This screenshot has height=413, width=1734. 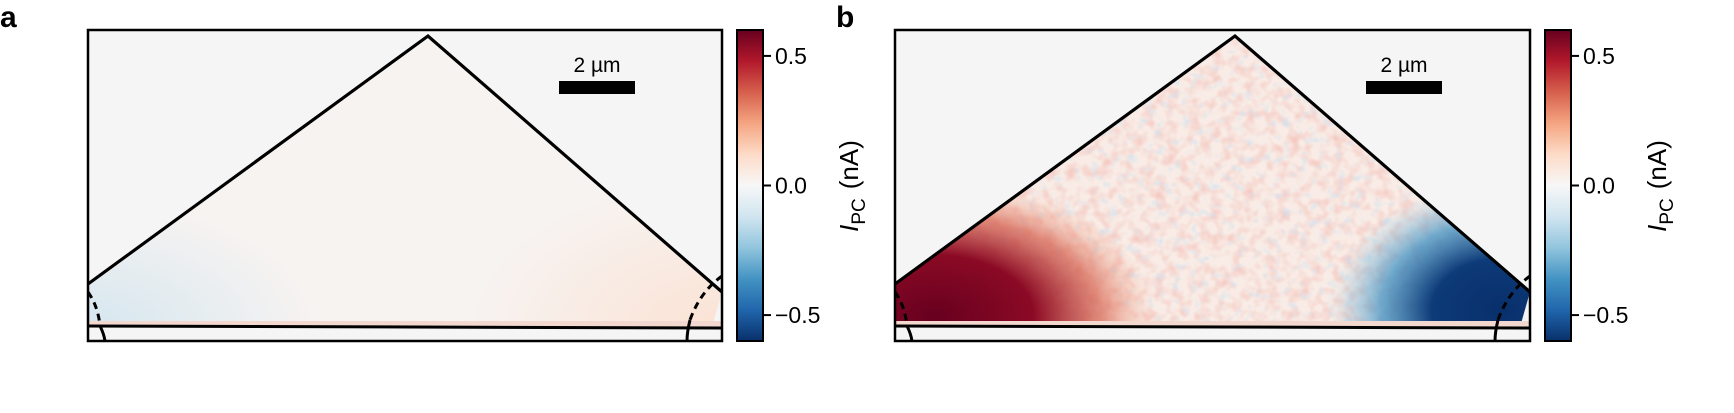 I want to click on panel-a-colorbar-tick-label: 0.5, so click(x=791, y=56).